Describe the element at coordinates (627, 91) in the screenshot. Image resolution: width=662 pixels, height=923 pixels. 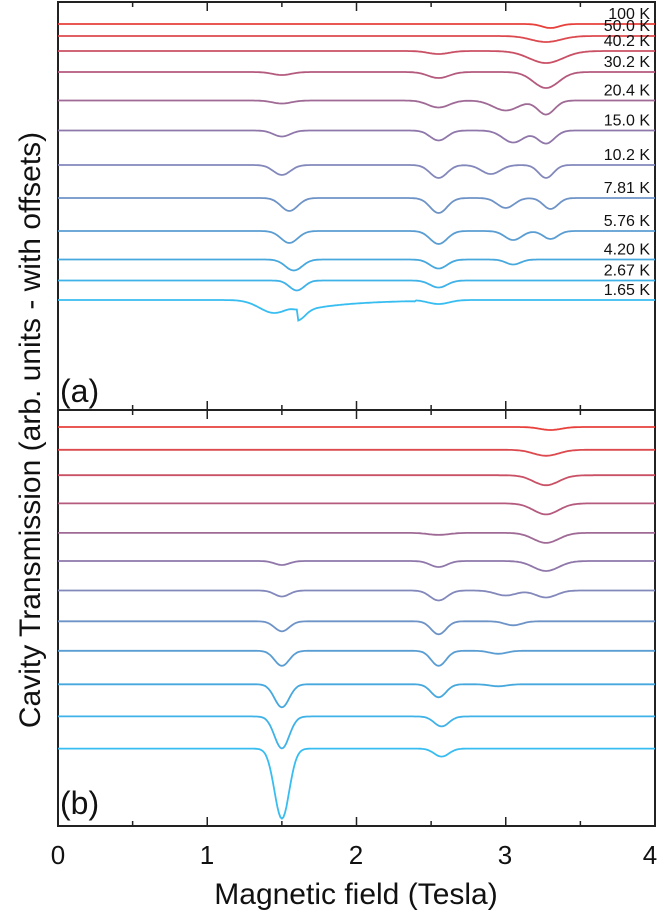
I see `temperature-label: 20.4 K` at that location.